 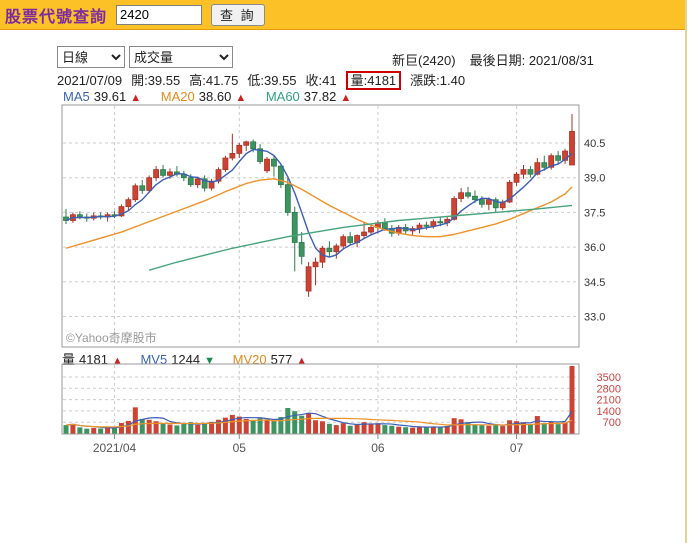 What do you see at coordinates (321, 80) in the screenshot?
I see `quote-close: 收:41` at bounding box center [321, 80].